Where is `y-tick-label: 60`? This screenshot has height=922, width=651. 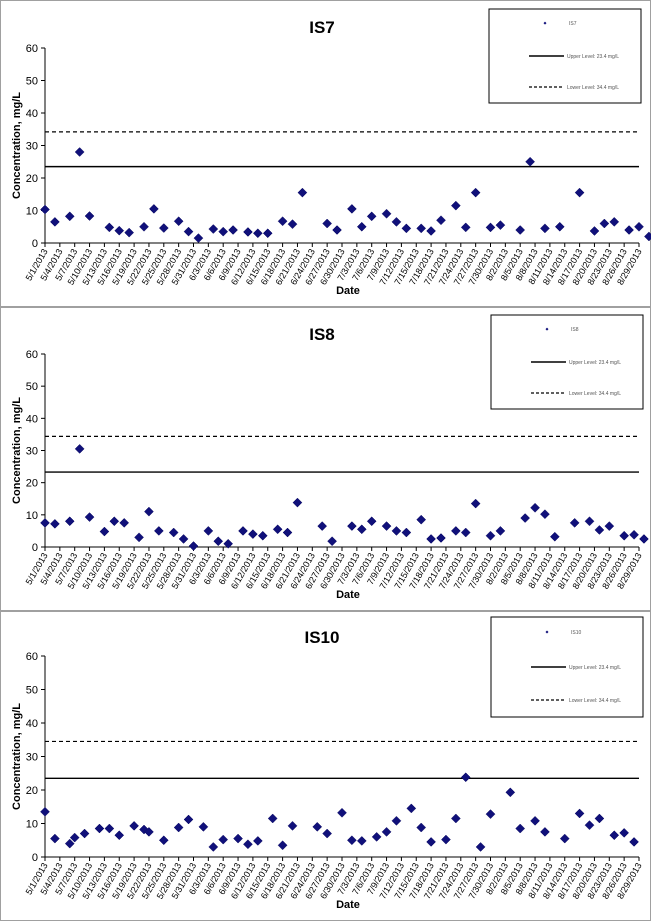
y-tick-label: 60 is located at coordinates (32, 49).